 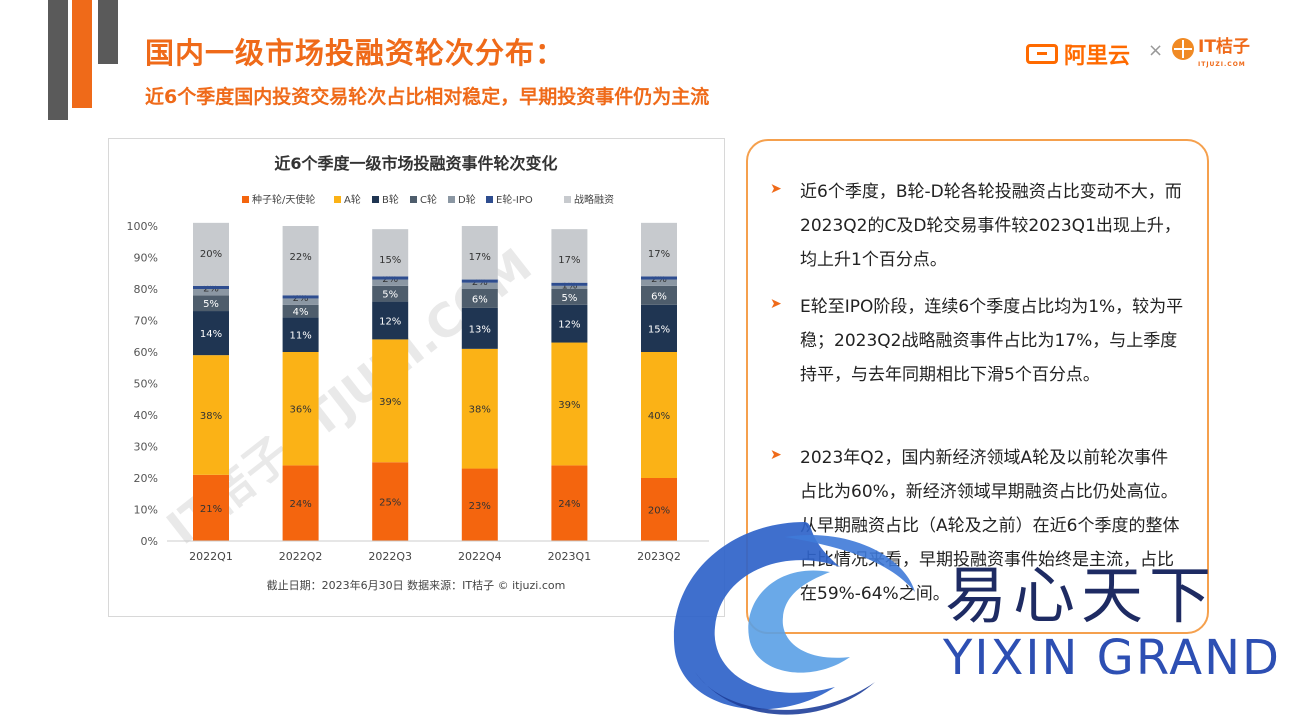 I want to click on aliyun-logo-text: 阿里云, so click(x=1097, y=56).